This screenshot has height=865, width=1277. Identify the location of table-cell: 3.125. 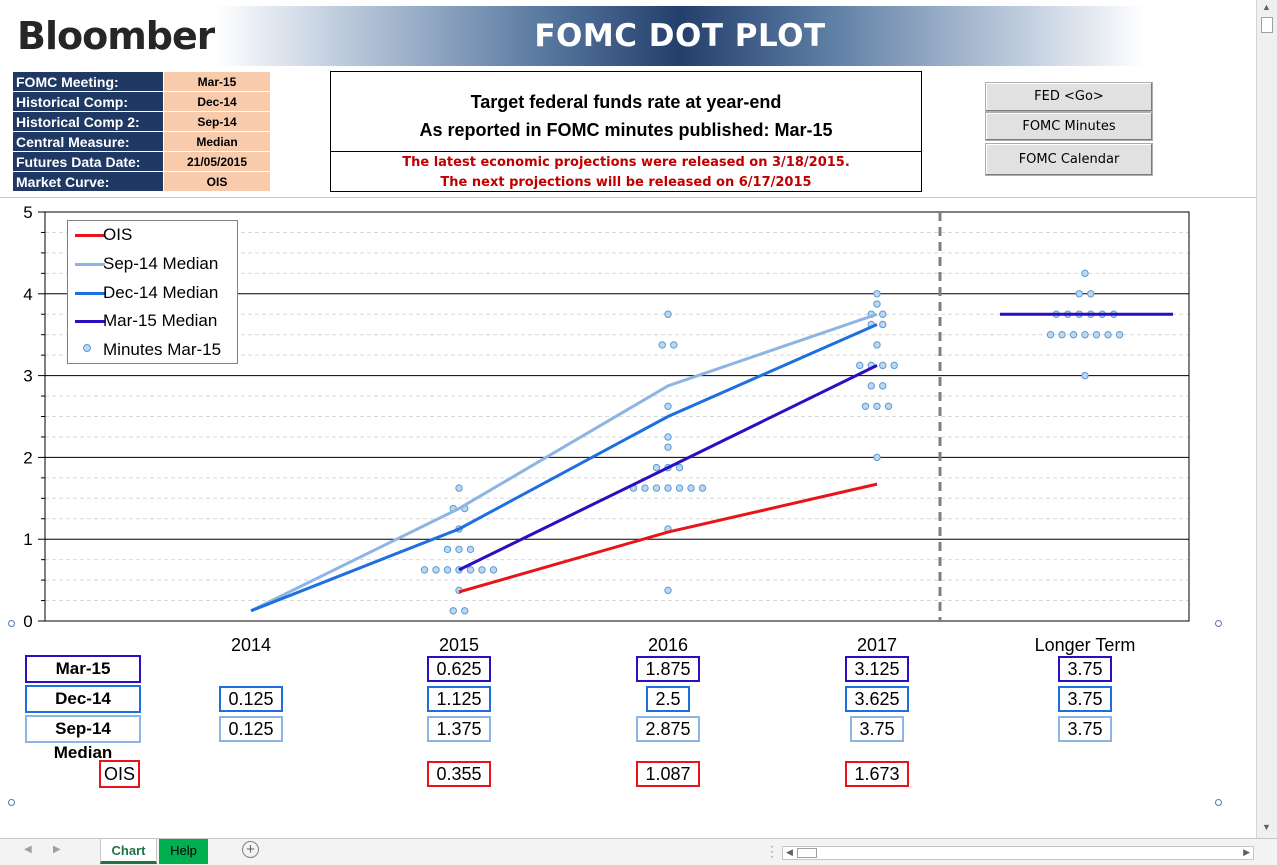
(877, 669).